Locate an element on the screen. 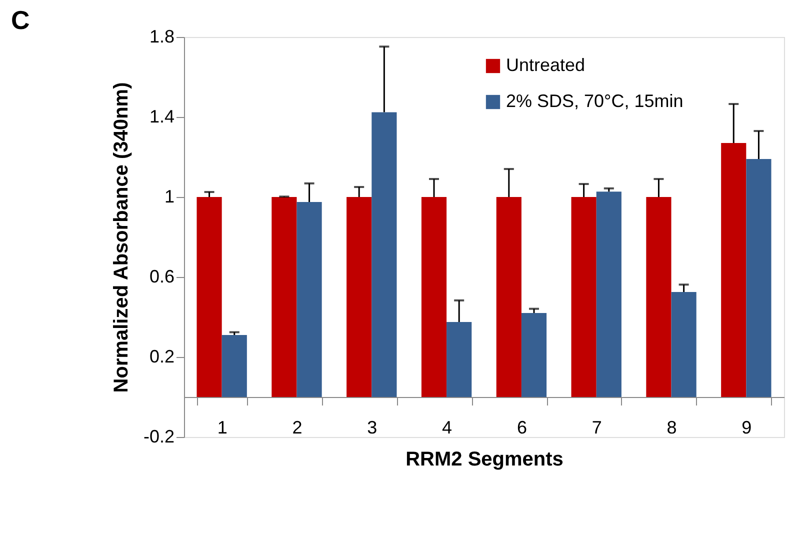  x-tick-label: 8 is located at coordinates (671, 428).